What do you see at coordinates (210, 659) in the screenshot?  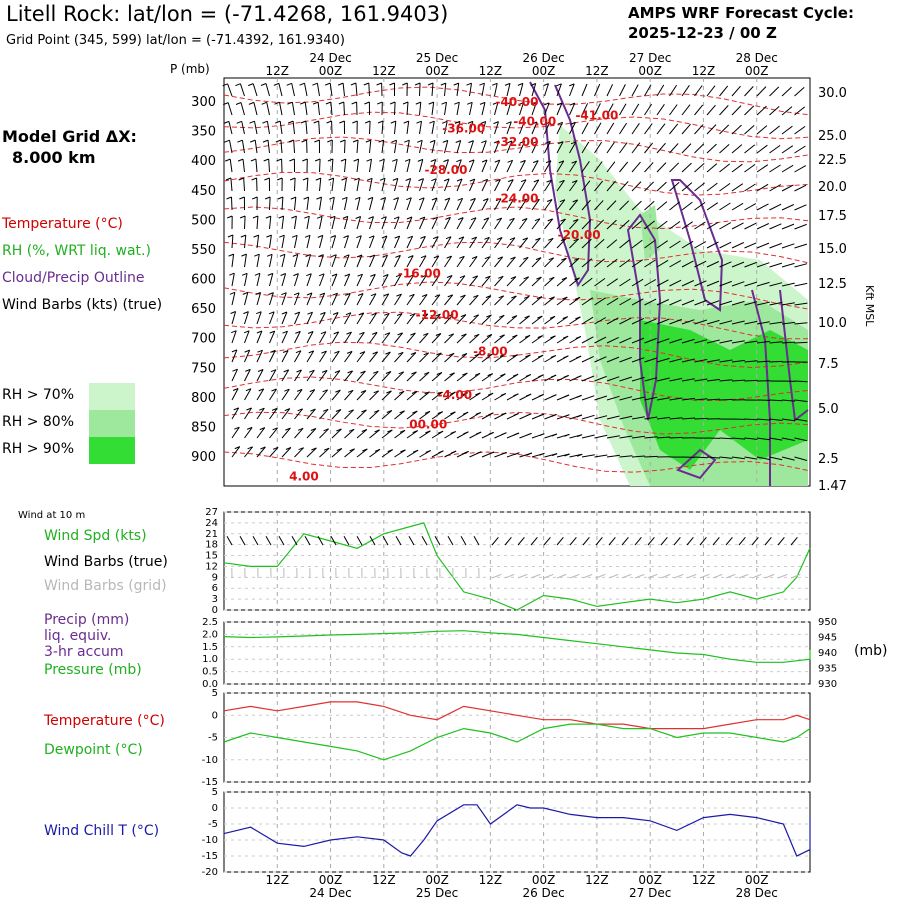 I see `panel-y-tick: 1.0` at bounding box center [210, 659].